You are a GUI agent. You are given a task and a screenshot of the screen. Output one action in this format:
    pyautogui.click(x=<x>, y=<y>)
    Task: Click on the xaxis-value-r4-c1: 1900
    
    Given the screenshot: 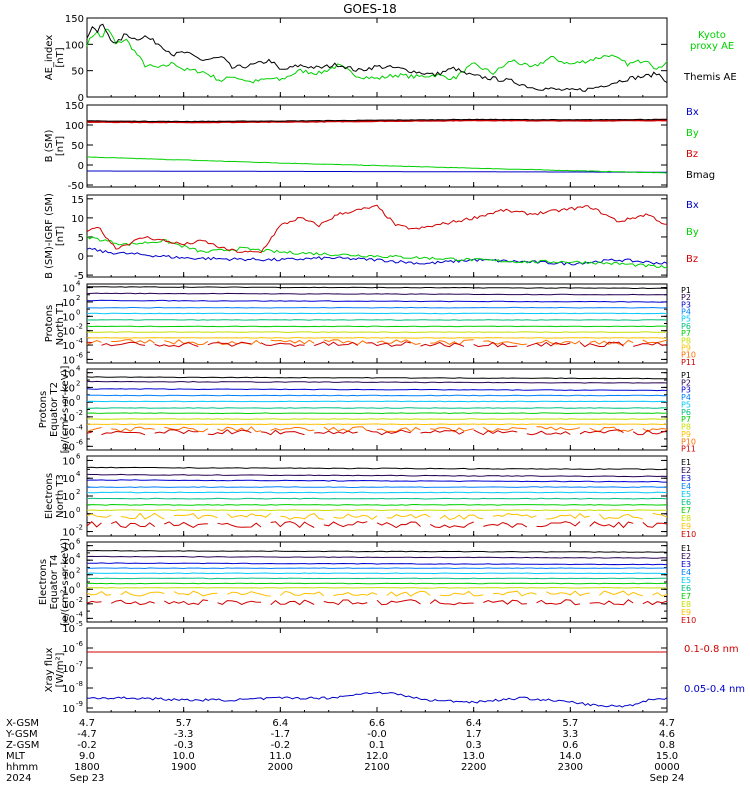 What is the action you would take?
    pyautogui.click(x=183, y=767)
    